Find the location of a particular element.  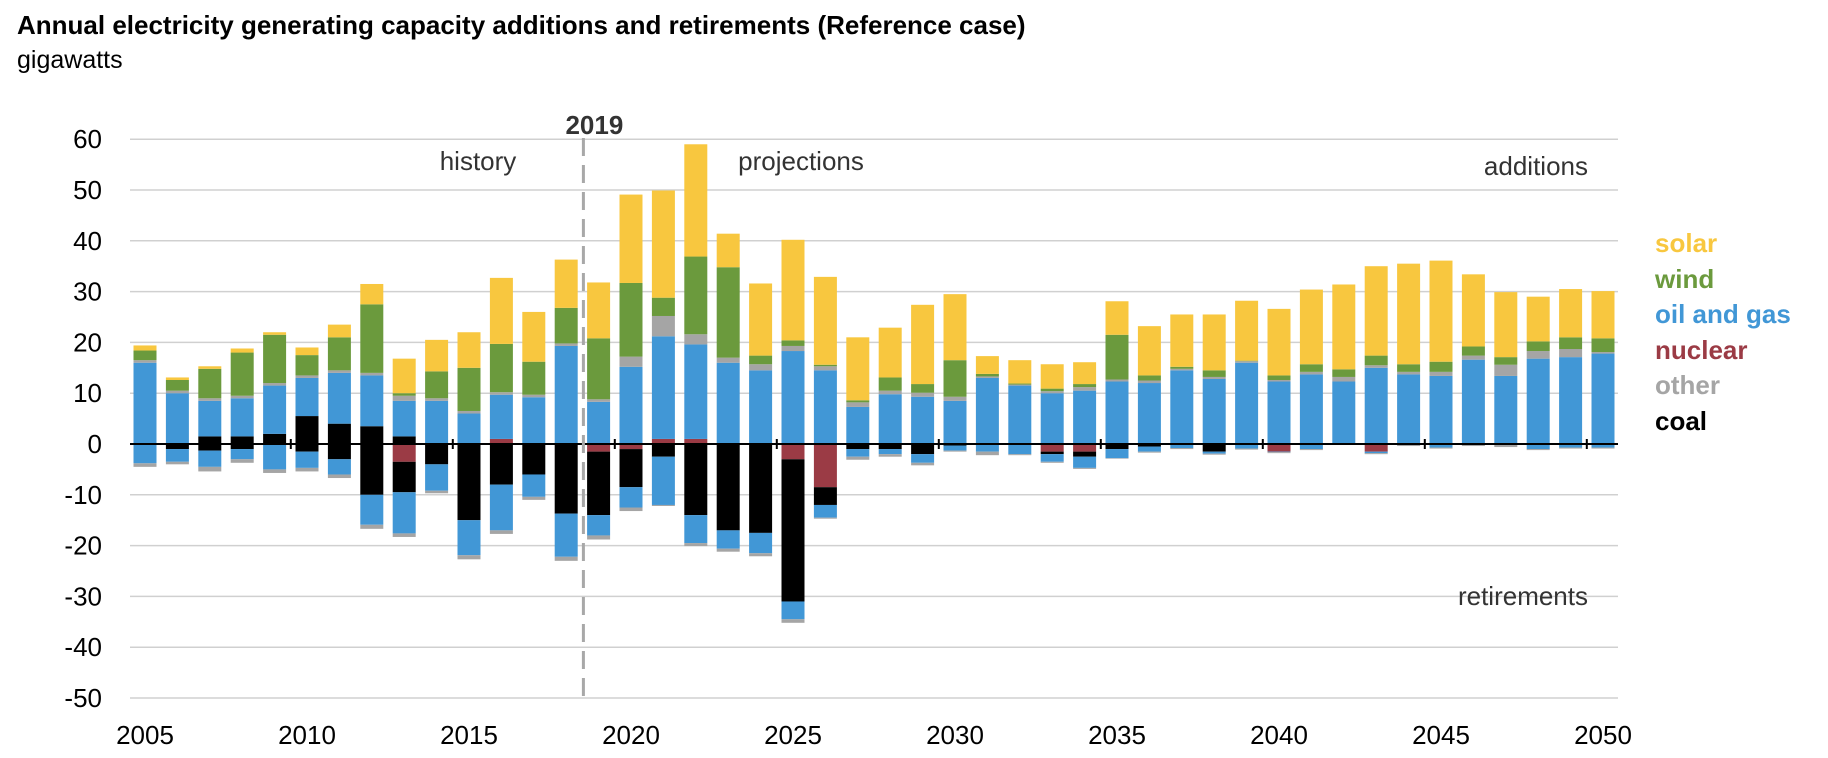

bar-addition-oil-and-gas-2018 is located at coordinates (566, 394).